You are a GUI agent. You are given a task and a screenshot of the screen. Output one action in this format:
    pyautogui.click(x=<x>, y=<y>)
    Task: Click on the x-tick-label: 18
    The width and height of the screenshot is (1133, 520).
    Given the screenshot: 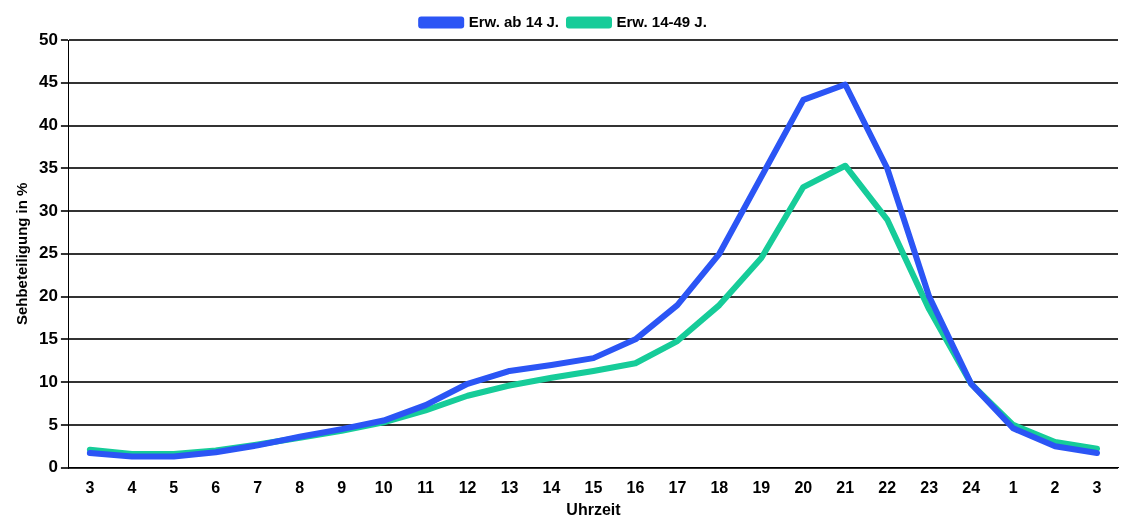 What is the action you would take?
    pyautogui.click(x=719, y=487)
    